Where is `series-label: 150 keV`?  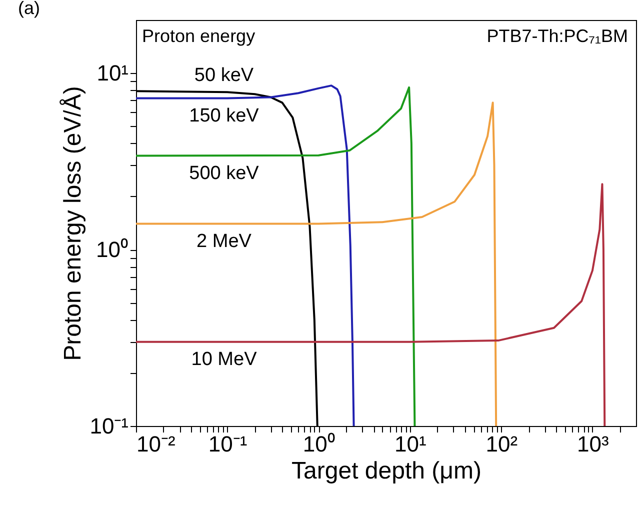 series-label: 150 keV is located at coordinates (224, 115).